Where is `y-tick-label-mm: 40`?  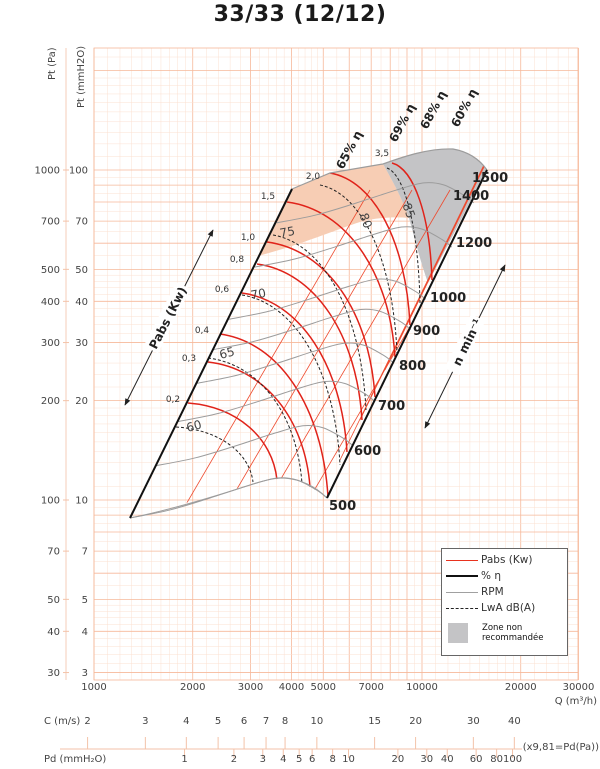 y-tick-label-mm: 40 is located at coordinates (81, 302).